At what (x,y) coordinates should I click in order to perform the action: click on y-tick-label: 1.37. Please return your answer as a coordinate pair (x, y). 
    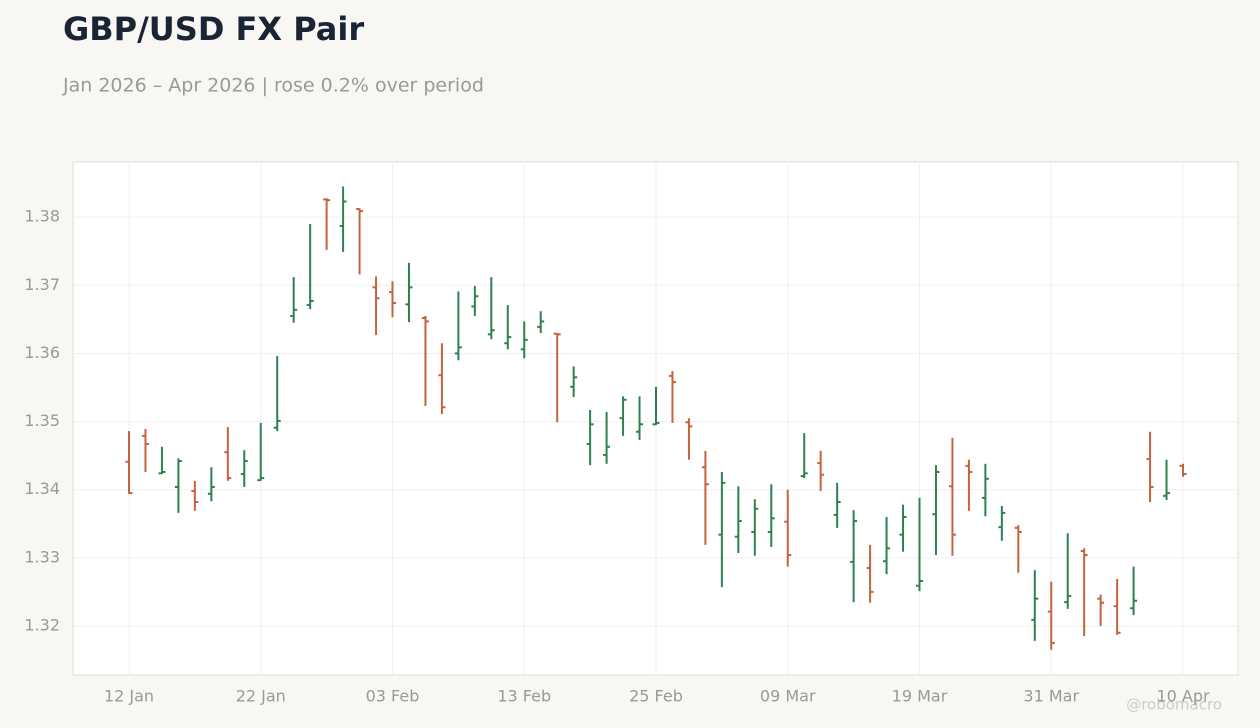
    Looking at the image, I should click on (42, 284).